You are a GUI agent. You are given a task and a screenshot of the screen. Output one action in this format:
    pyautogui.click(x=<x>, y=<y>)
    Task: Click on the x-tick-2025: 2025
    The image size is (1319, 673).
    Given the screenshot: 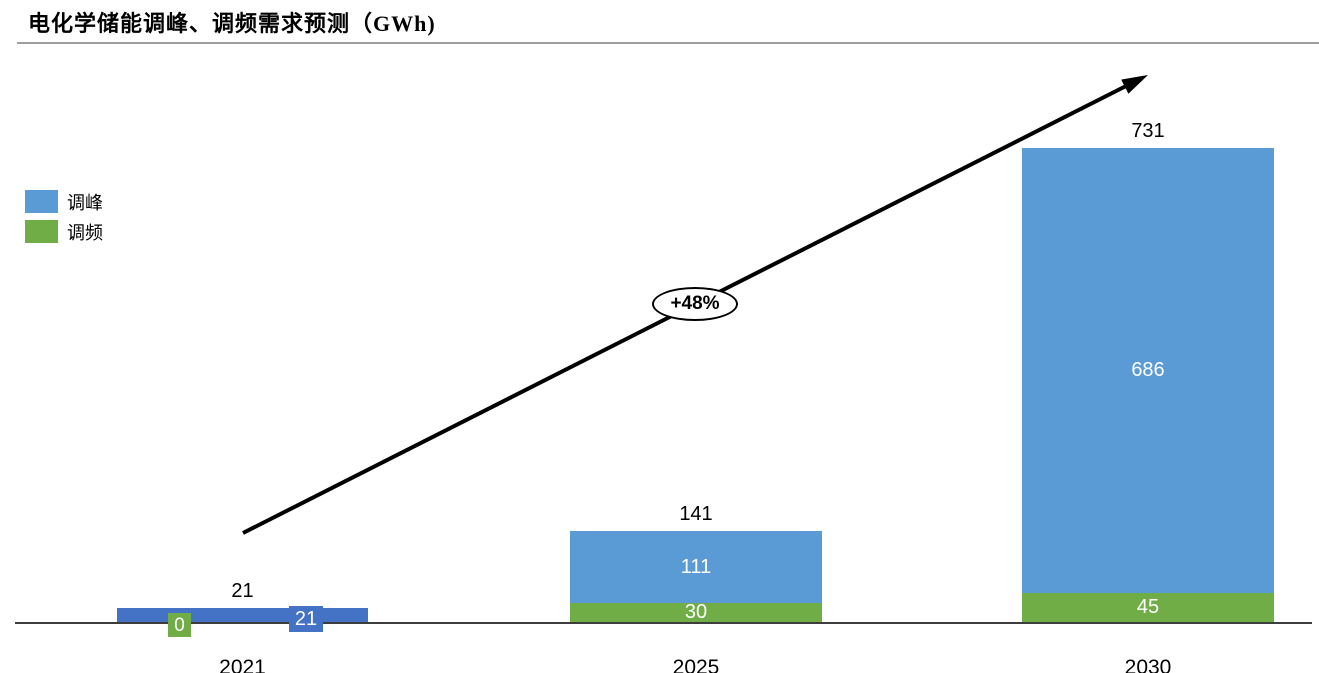 What is the action you would take?
    pyautogui.click(x=696, y=664)
    